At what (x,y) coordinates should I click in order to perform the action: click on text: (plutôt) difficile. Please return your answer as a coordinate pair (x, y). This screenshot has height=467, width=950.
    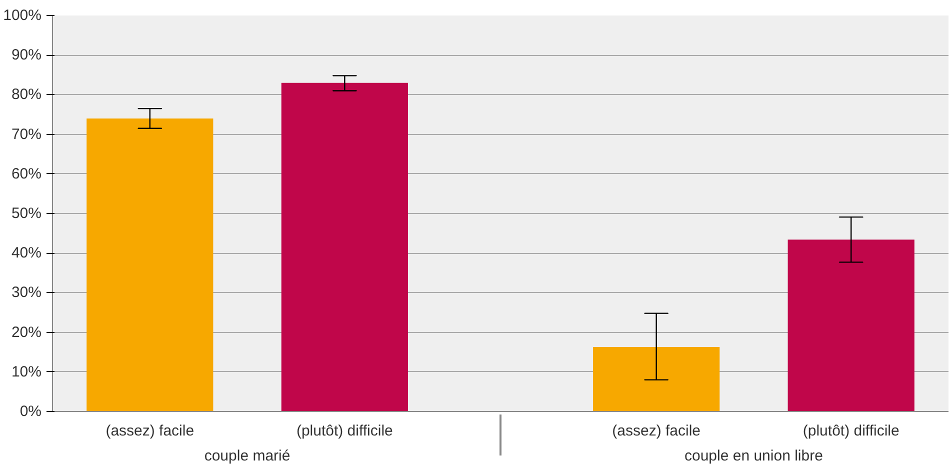
    Looking at the image, I should click on (851, 431).